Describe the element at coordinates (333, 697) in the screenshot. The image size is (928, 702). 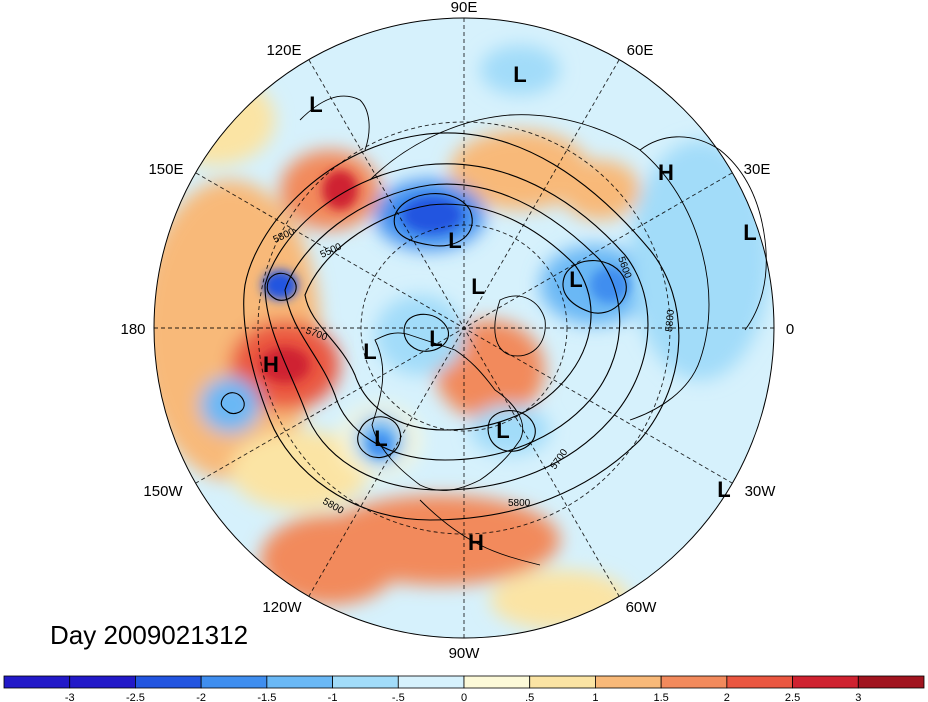
I see `colorbar-tick-label: -1` at that location.